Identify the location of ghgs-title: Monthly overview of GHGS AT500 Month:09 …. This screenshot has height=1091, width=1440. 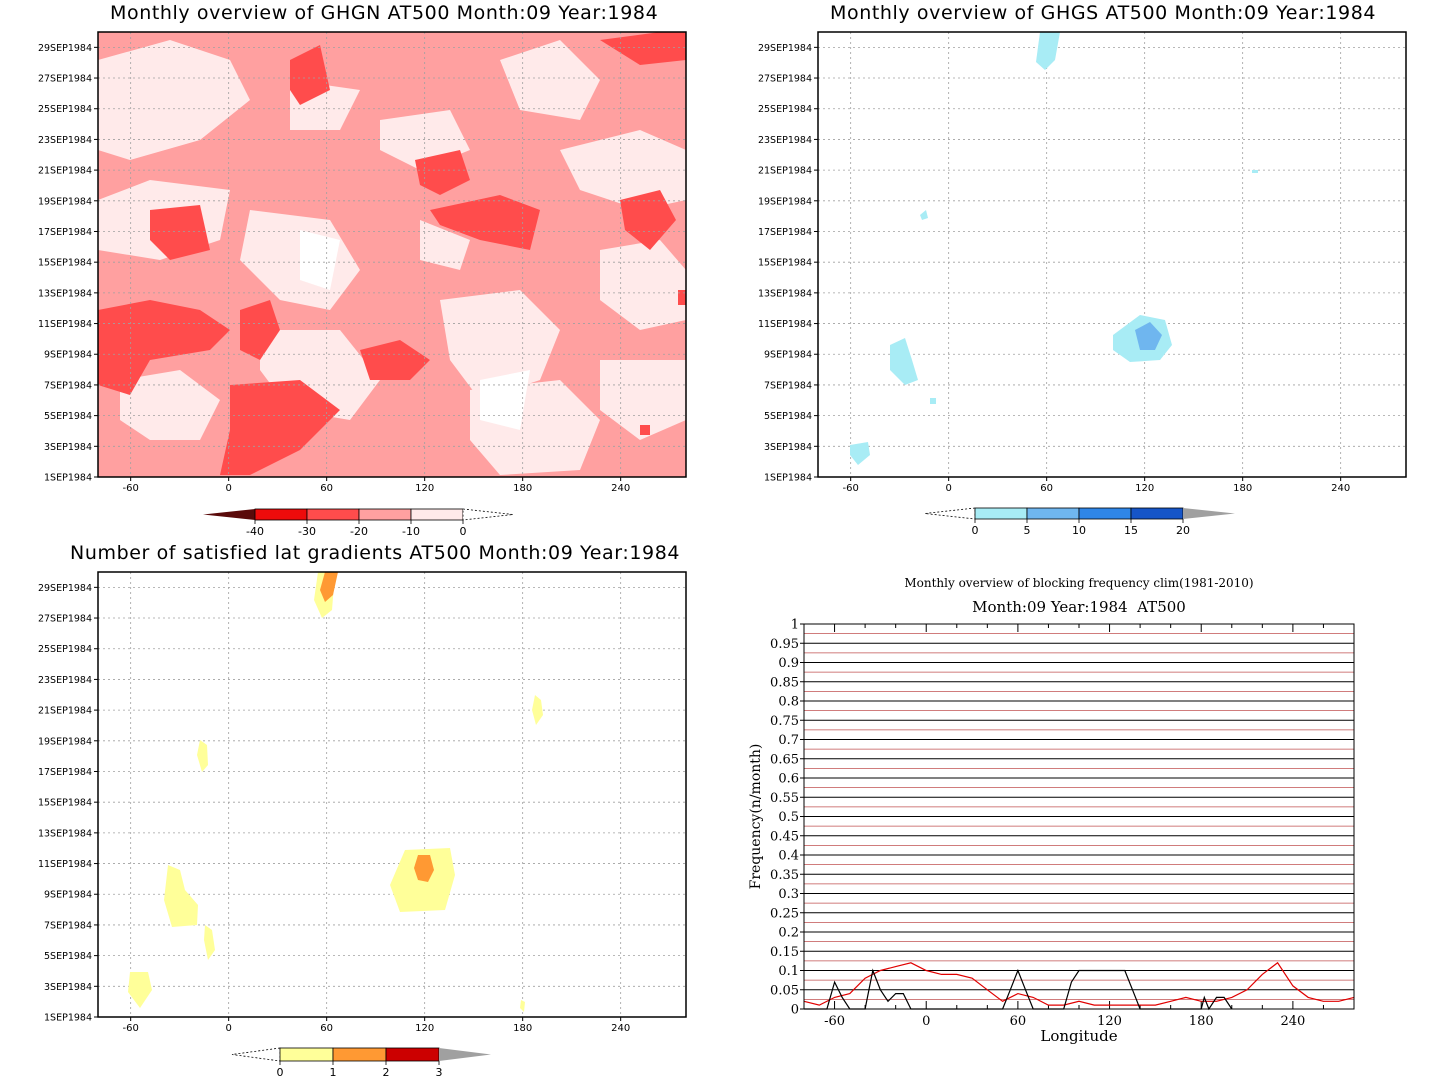
(1103, 13).